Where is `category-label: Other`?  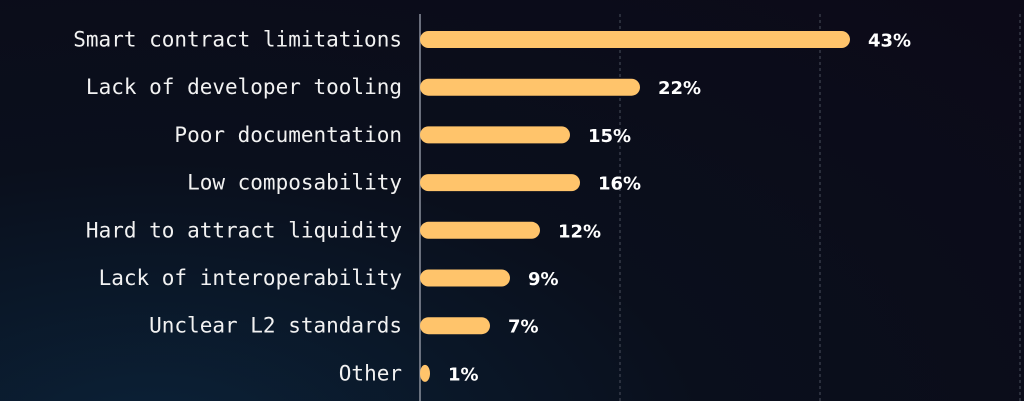 category-label: Other is located at coordinates (370, 373).